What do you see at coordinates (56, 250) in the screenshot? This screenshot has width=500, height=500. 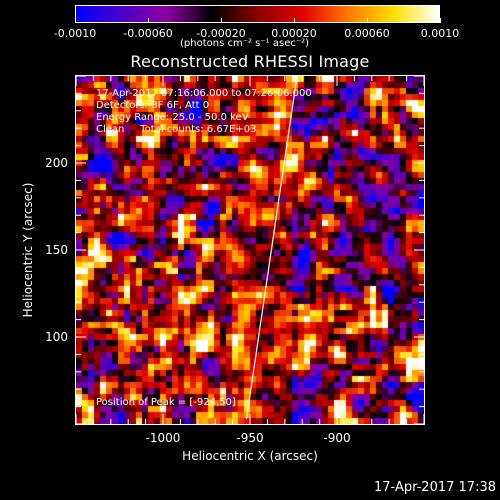 I see `y-tick-label: 150` at bounding box center [56, 250].